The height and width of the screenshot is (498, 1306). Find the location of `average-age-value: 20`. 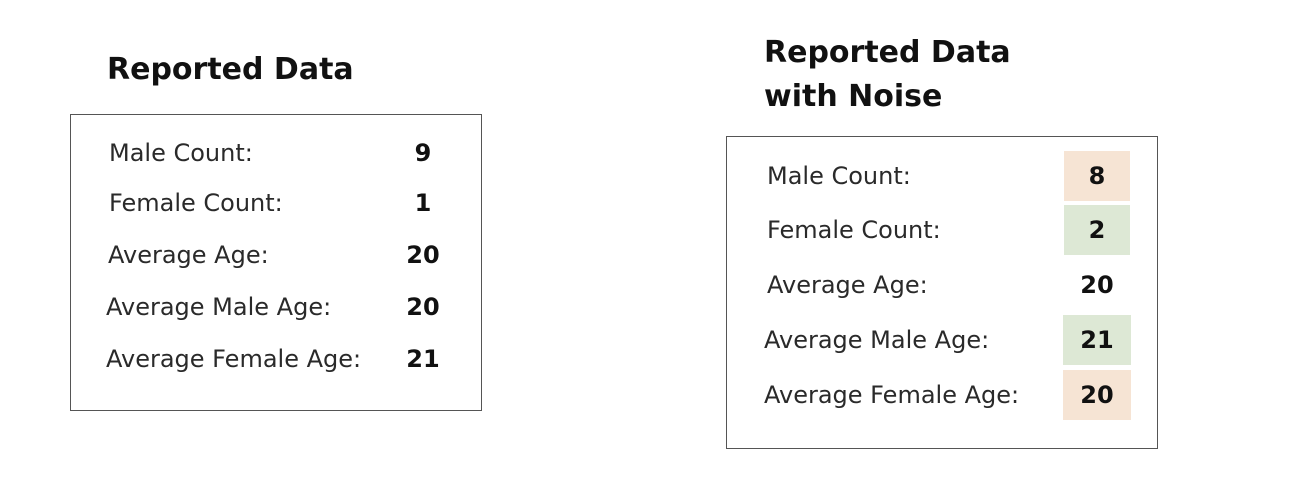

average-age-value: 20 is located at coordinates (423, 255).